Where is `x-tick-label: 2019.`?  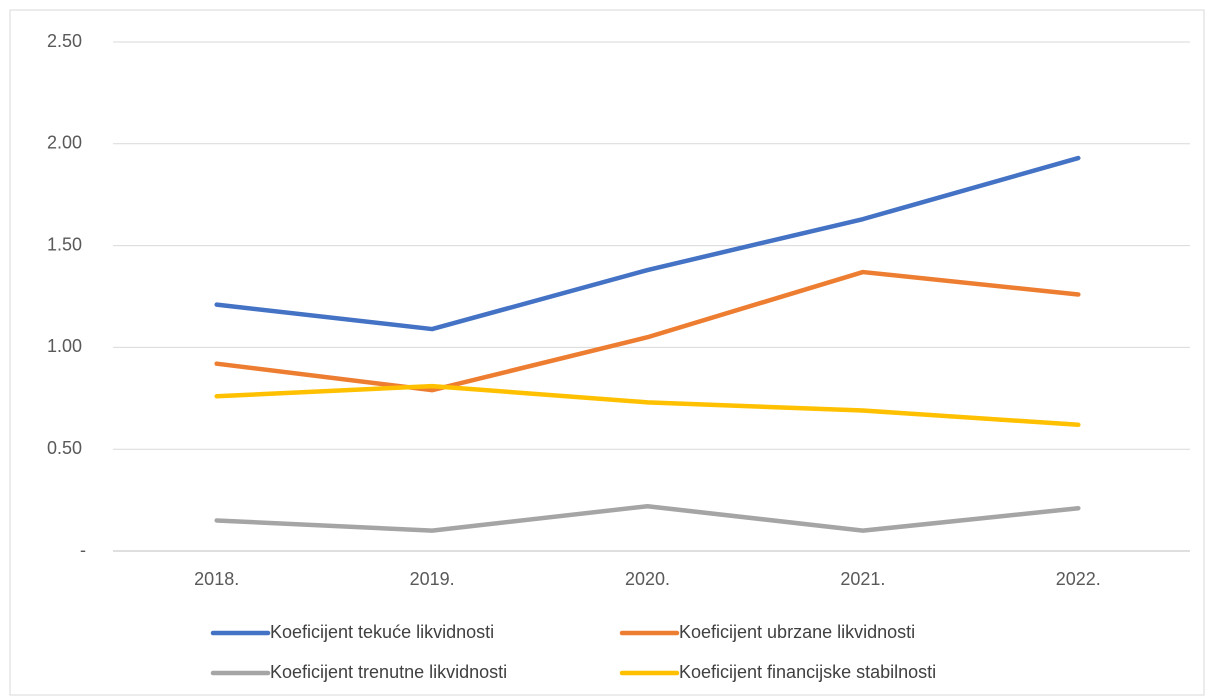
x-tick-label: 2019. is located at coordinates (432, 579).